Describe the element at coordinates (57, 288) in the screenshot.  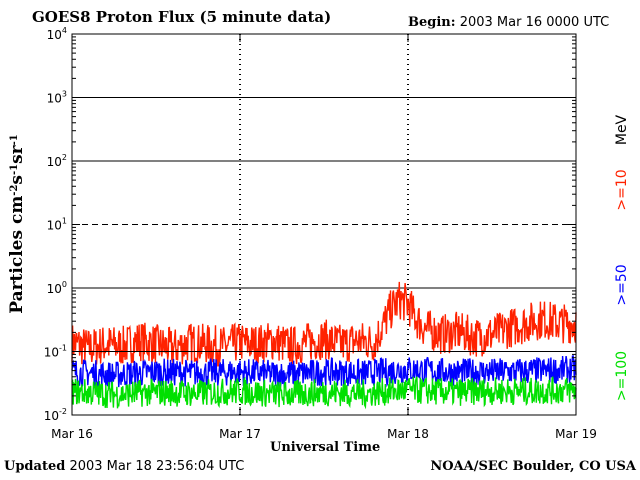
I see `y-tick-label: 10⁰` at that location.